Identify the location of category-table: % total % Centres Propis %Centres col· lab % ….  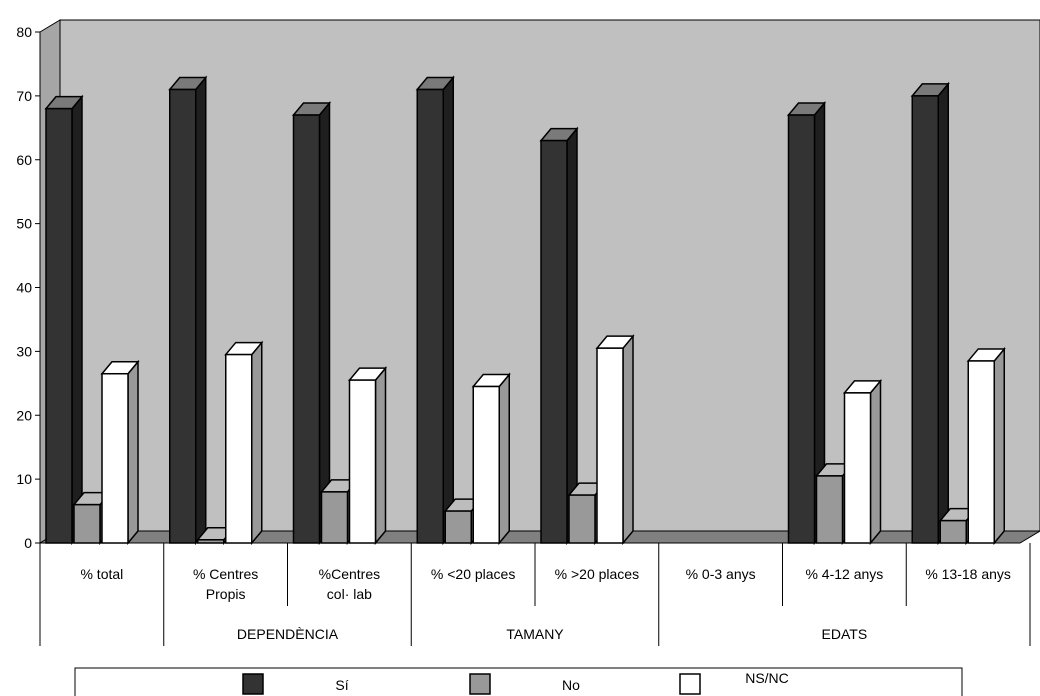
(535, 594).